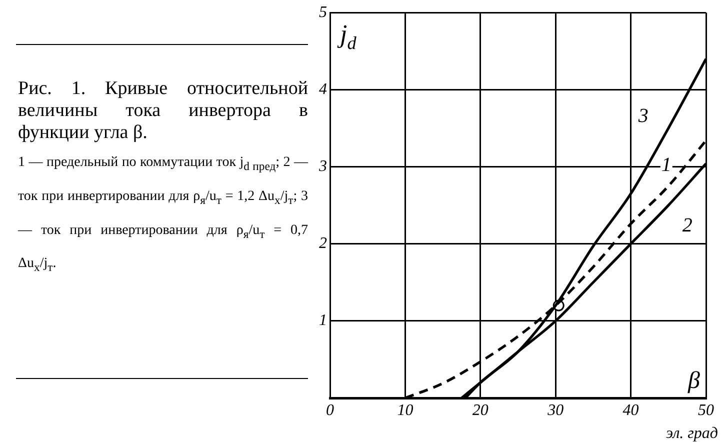 The width and height of the screenshot is (723, 442). I want to click on x-axis-title: эл. град, so click(692, 433).